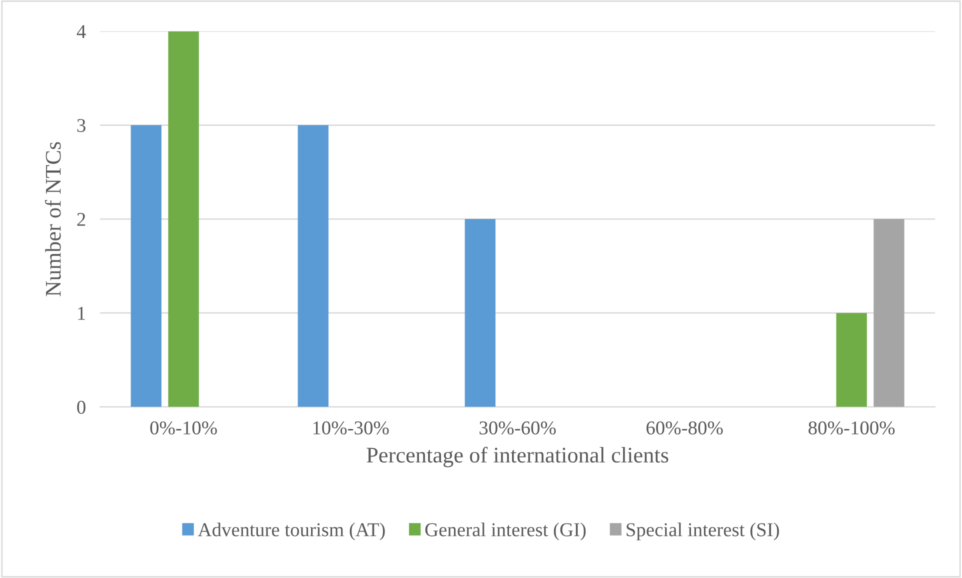  I want to click on x-tick-label: 0%-10%, so click(183, 428).